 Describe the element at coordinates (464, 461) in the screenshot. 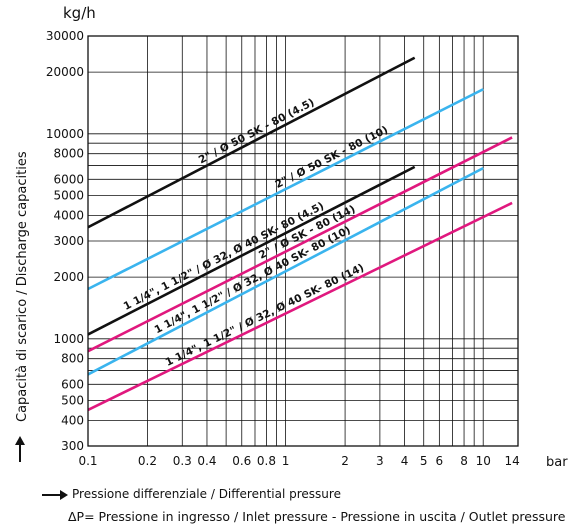

I see `x-tick-label: 8` at that location.